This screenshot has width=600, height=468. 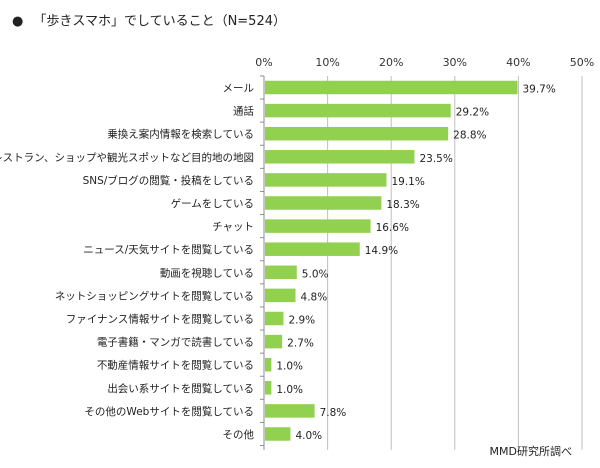 I want to click on x-tick-label: 20%, so click(x=391, y=62).